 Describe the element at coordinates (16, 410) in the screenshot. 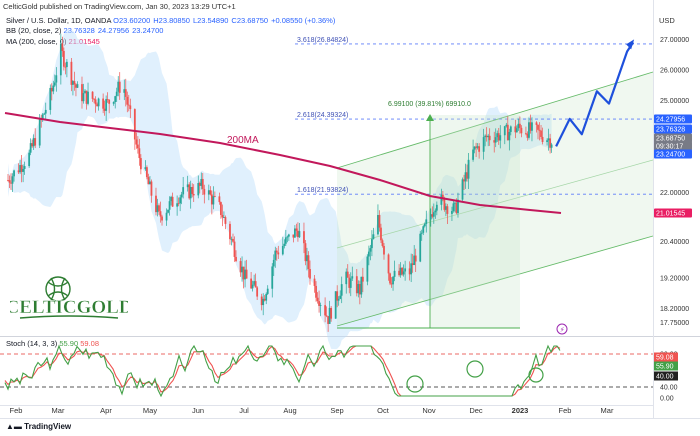

I see `time-tick: Feb` at that location.